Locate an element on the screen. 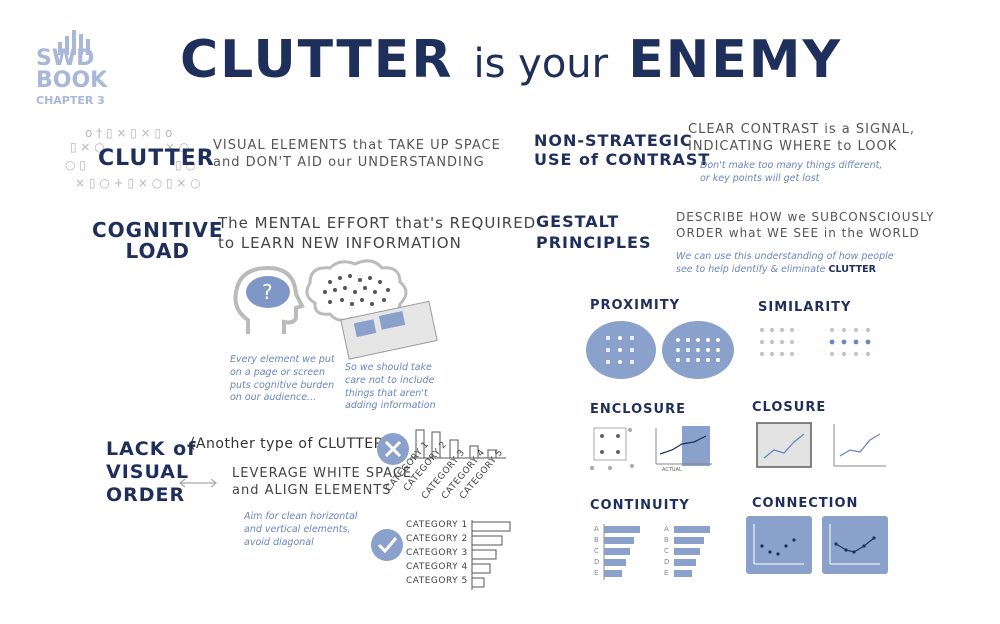 The image size is (1000, 624). contrast-text-line1: CLEAR CONTRAST is a SIGNAL, is located at coordinates (802, 129).